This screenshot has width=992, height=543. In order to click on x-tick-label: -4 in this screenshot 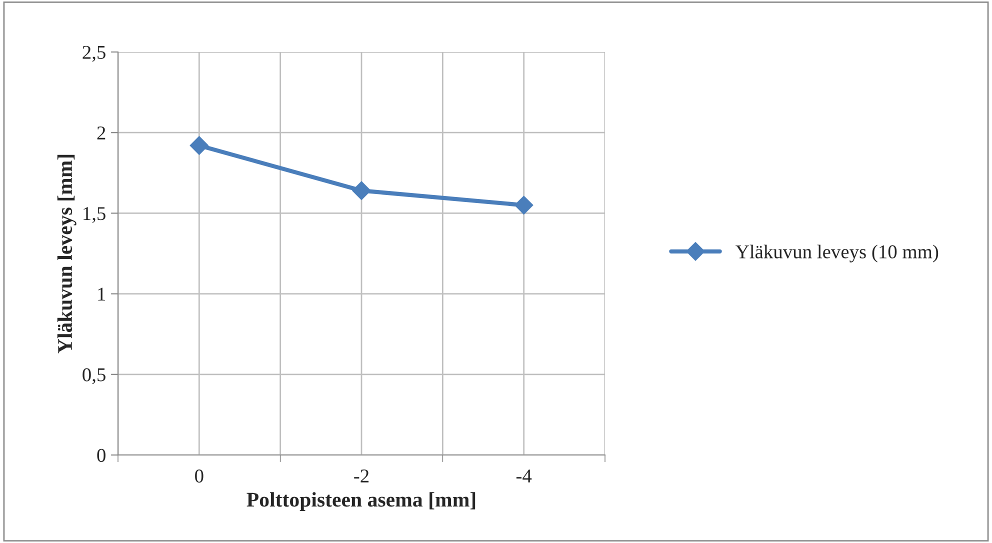, I will do `click(524, 476)`.